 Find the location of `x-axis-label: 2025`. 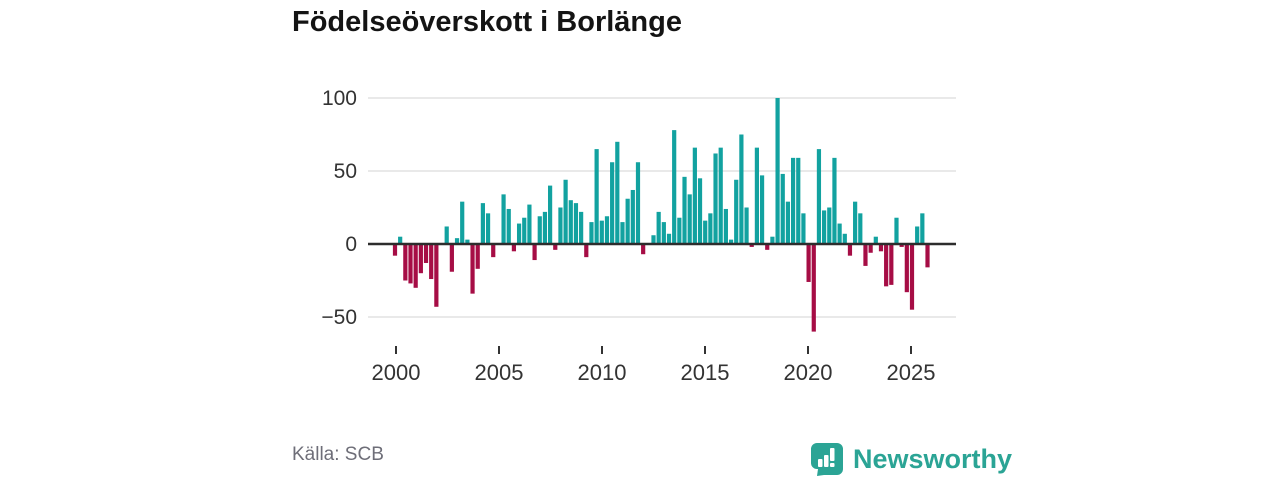

x-axis-label: 2025 is located at coordinates (911, 372).